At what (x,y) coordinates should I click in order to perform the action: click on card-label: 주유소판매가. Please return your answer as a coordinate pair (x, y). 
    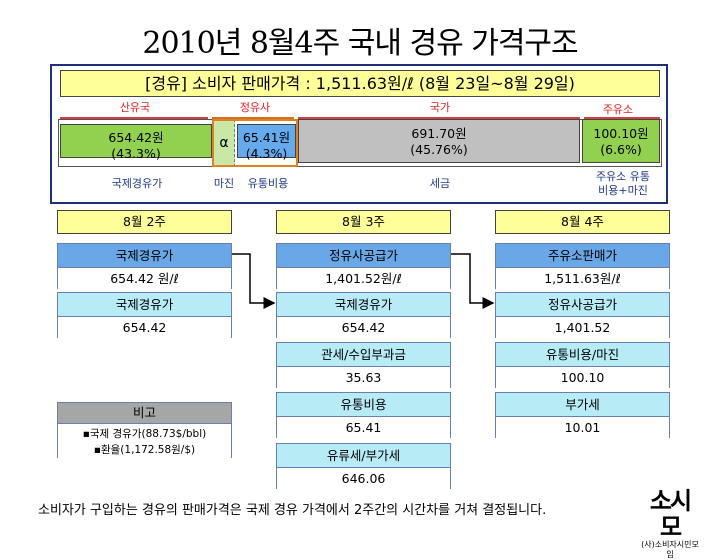
    Looking at the image, I should click on (582, 256).